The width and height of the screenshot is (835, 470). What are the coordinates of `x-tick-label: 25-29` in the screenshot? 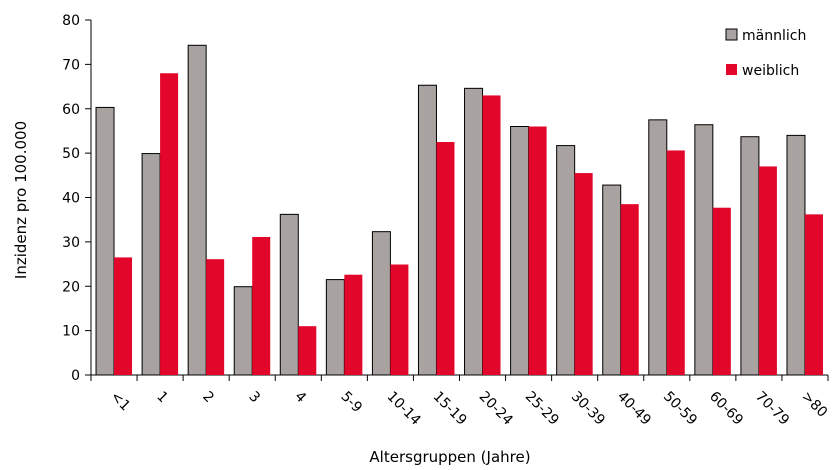 It's located at (542, 409).